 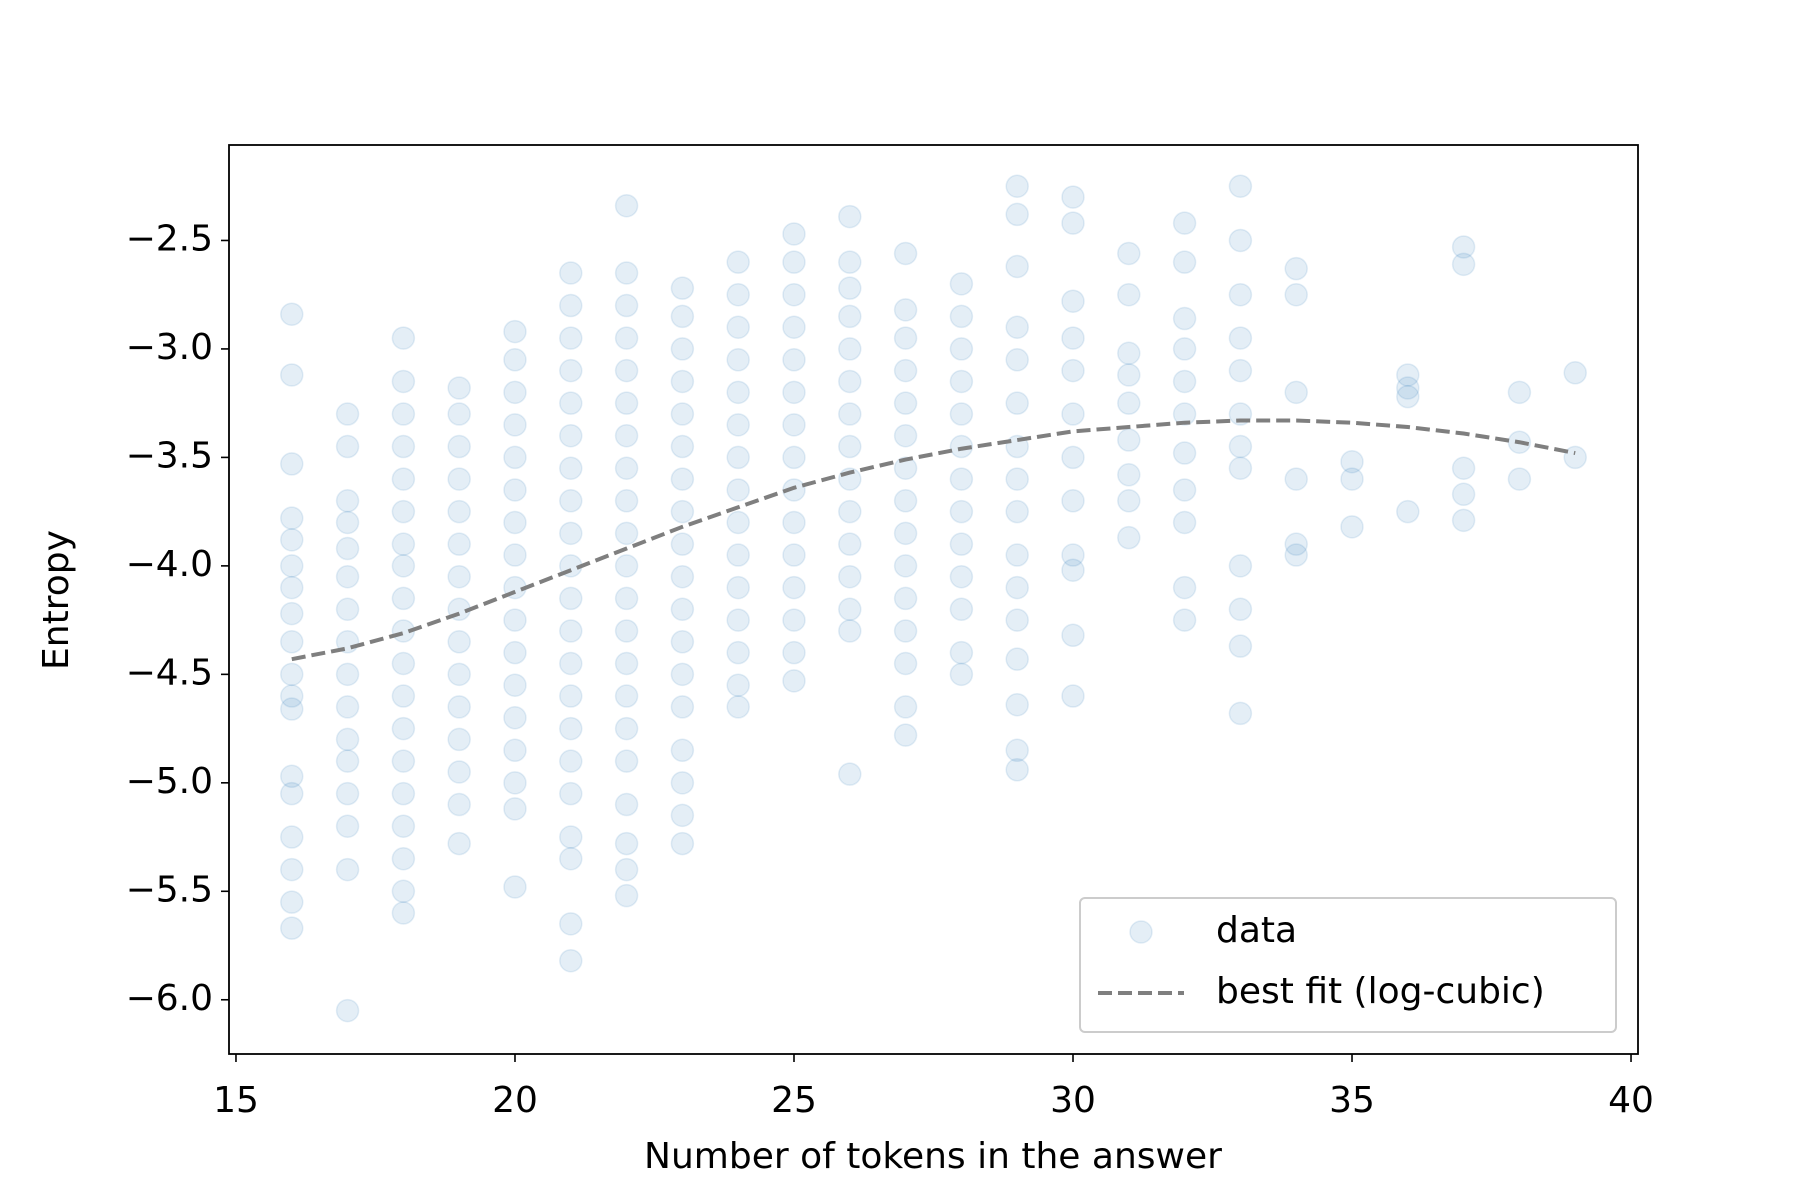 I want to click on y-tick-label: −6.0, so click(x=169, y=998).